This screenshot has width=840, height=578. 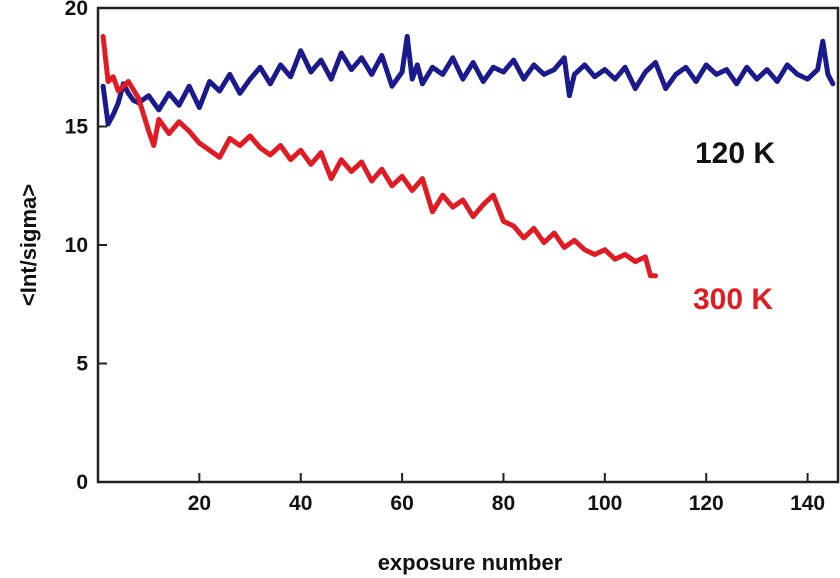 I want to click on series-label-300k: 300 K, so click(x=733, y=299).